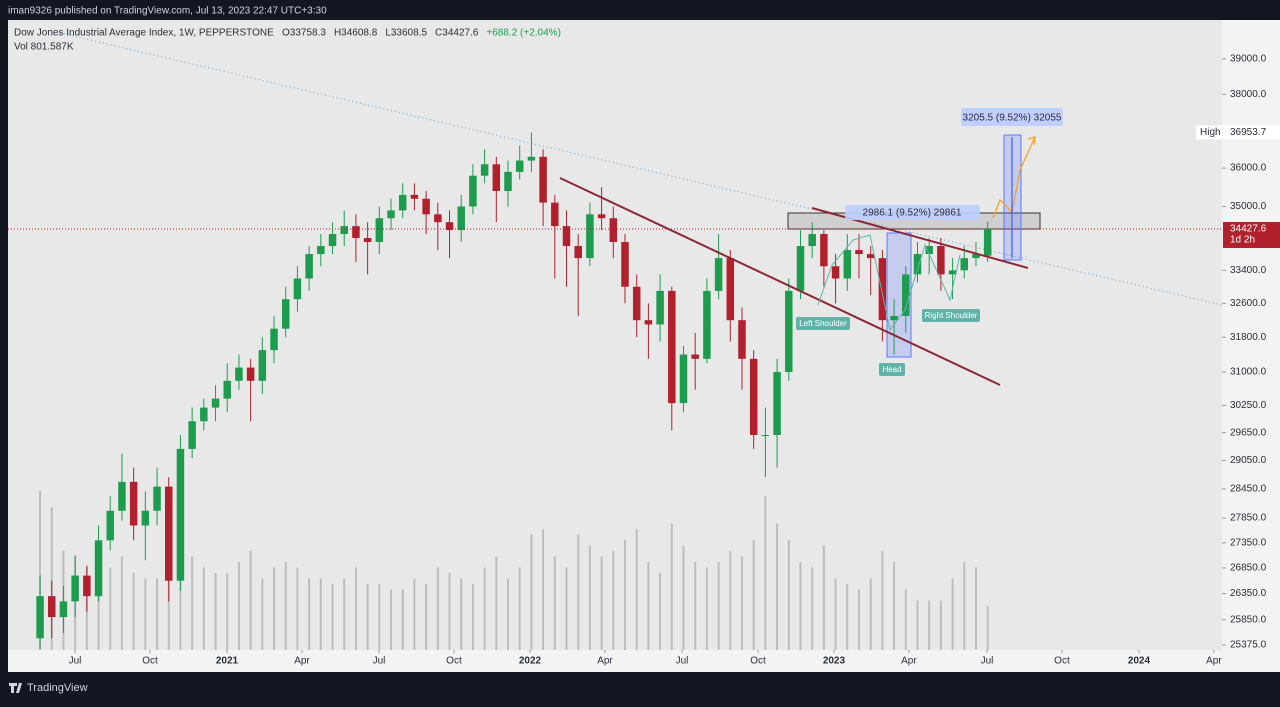 The height and width of the screenshot is (707, 1280). Describe the element at coordinates (1248, 518) in the screenshot. I see `y-tick-label: 27850.0` at that location.